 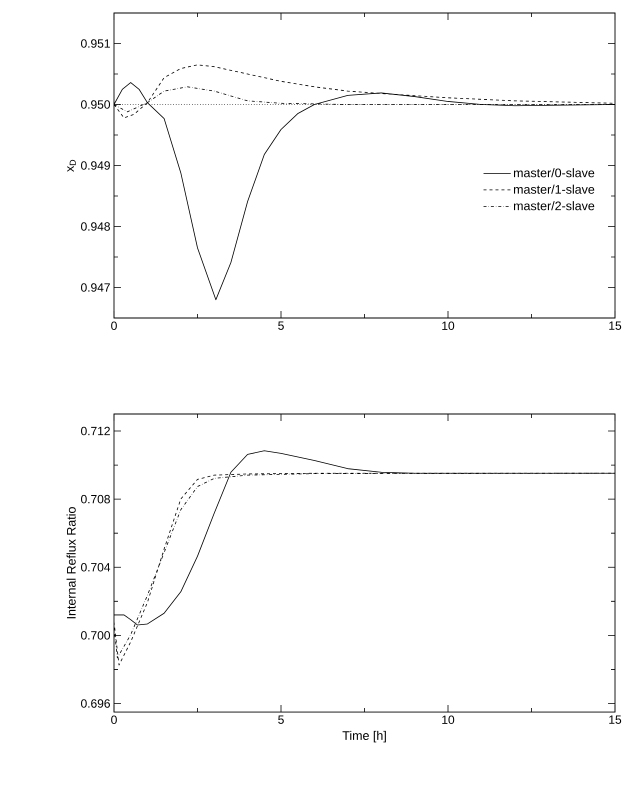 I want to click on y-tick-label: 0.948, so click(x=95, y=226).